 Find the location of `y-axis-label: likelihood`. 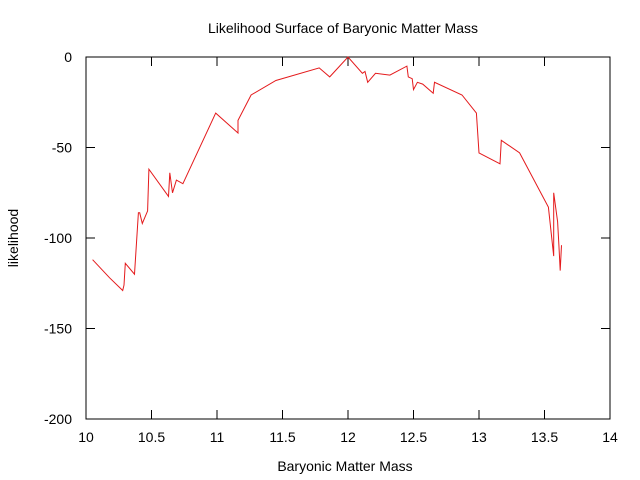

y-axis-label: likelihood is located at coordinates (13, 238).